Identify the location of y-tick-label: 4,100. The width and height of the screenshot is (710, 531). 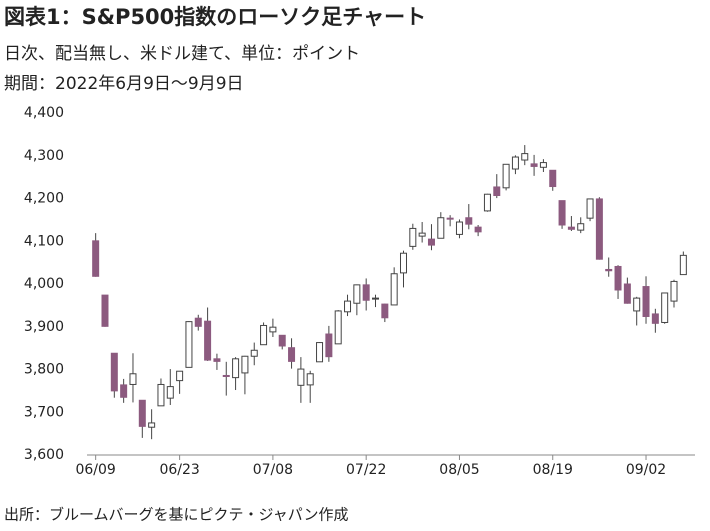
(44, 241).